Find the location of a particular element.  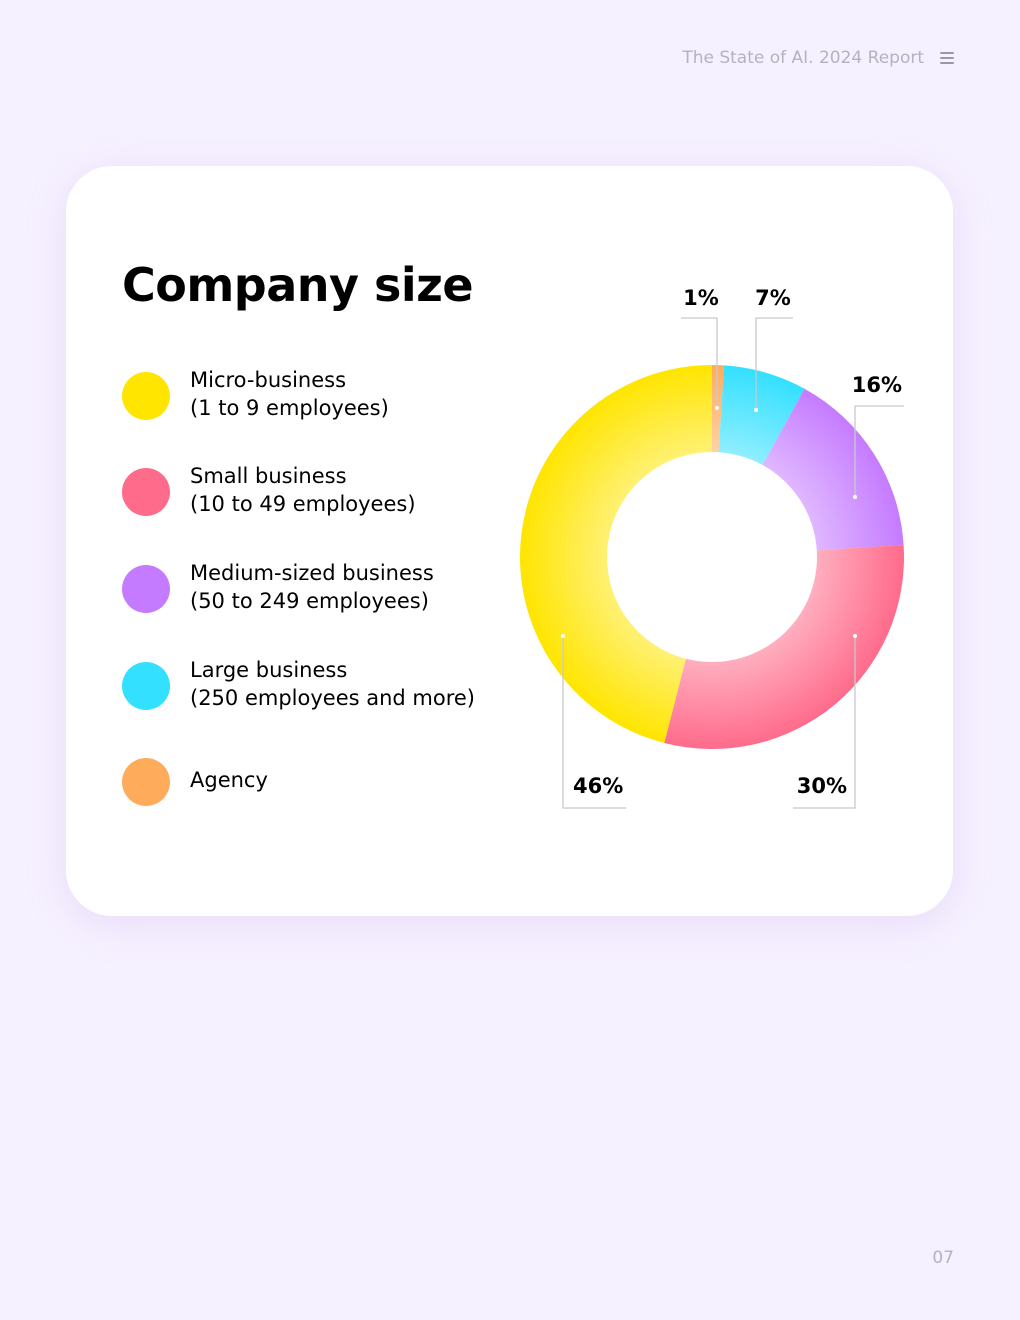

data-label: 1% is located at coordinates (701, 298).